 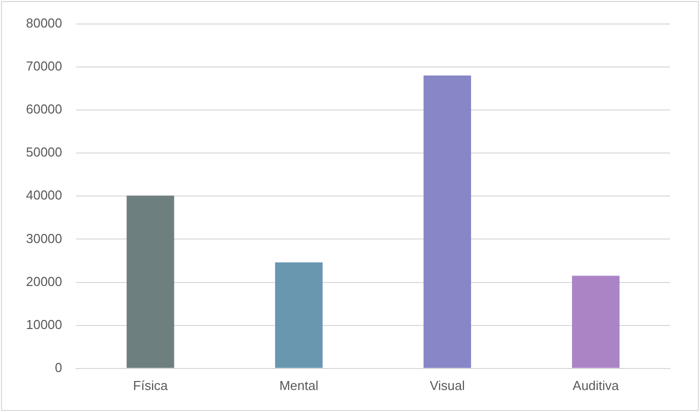 What do you see at coordinates (44, 281) in the screenshot?
I see `y-tick-label: 20000` at bounding box center [44, 281].